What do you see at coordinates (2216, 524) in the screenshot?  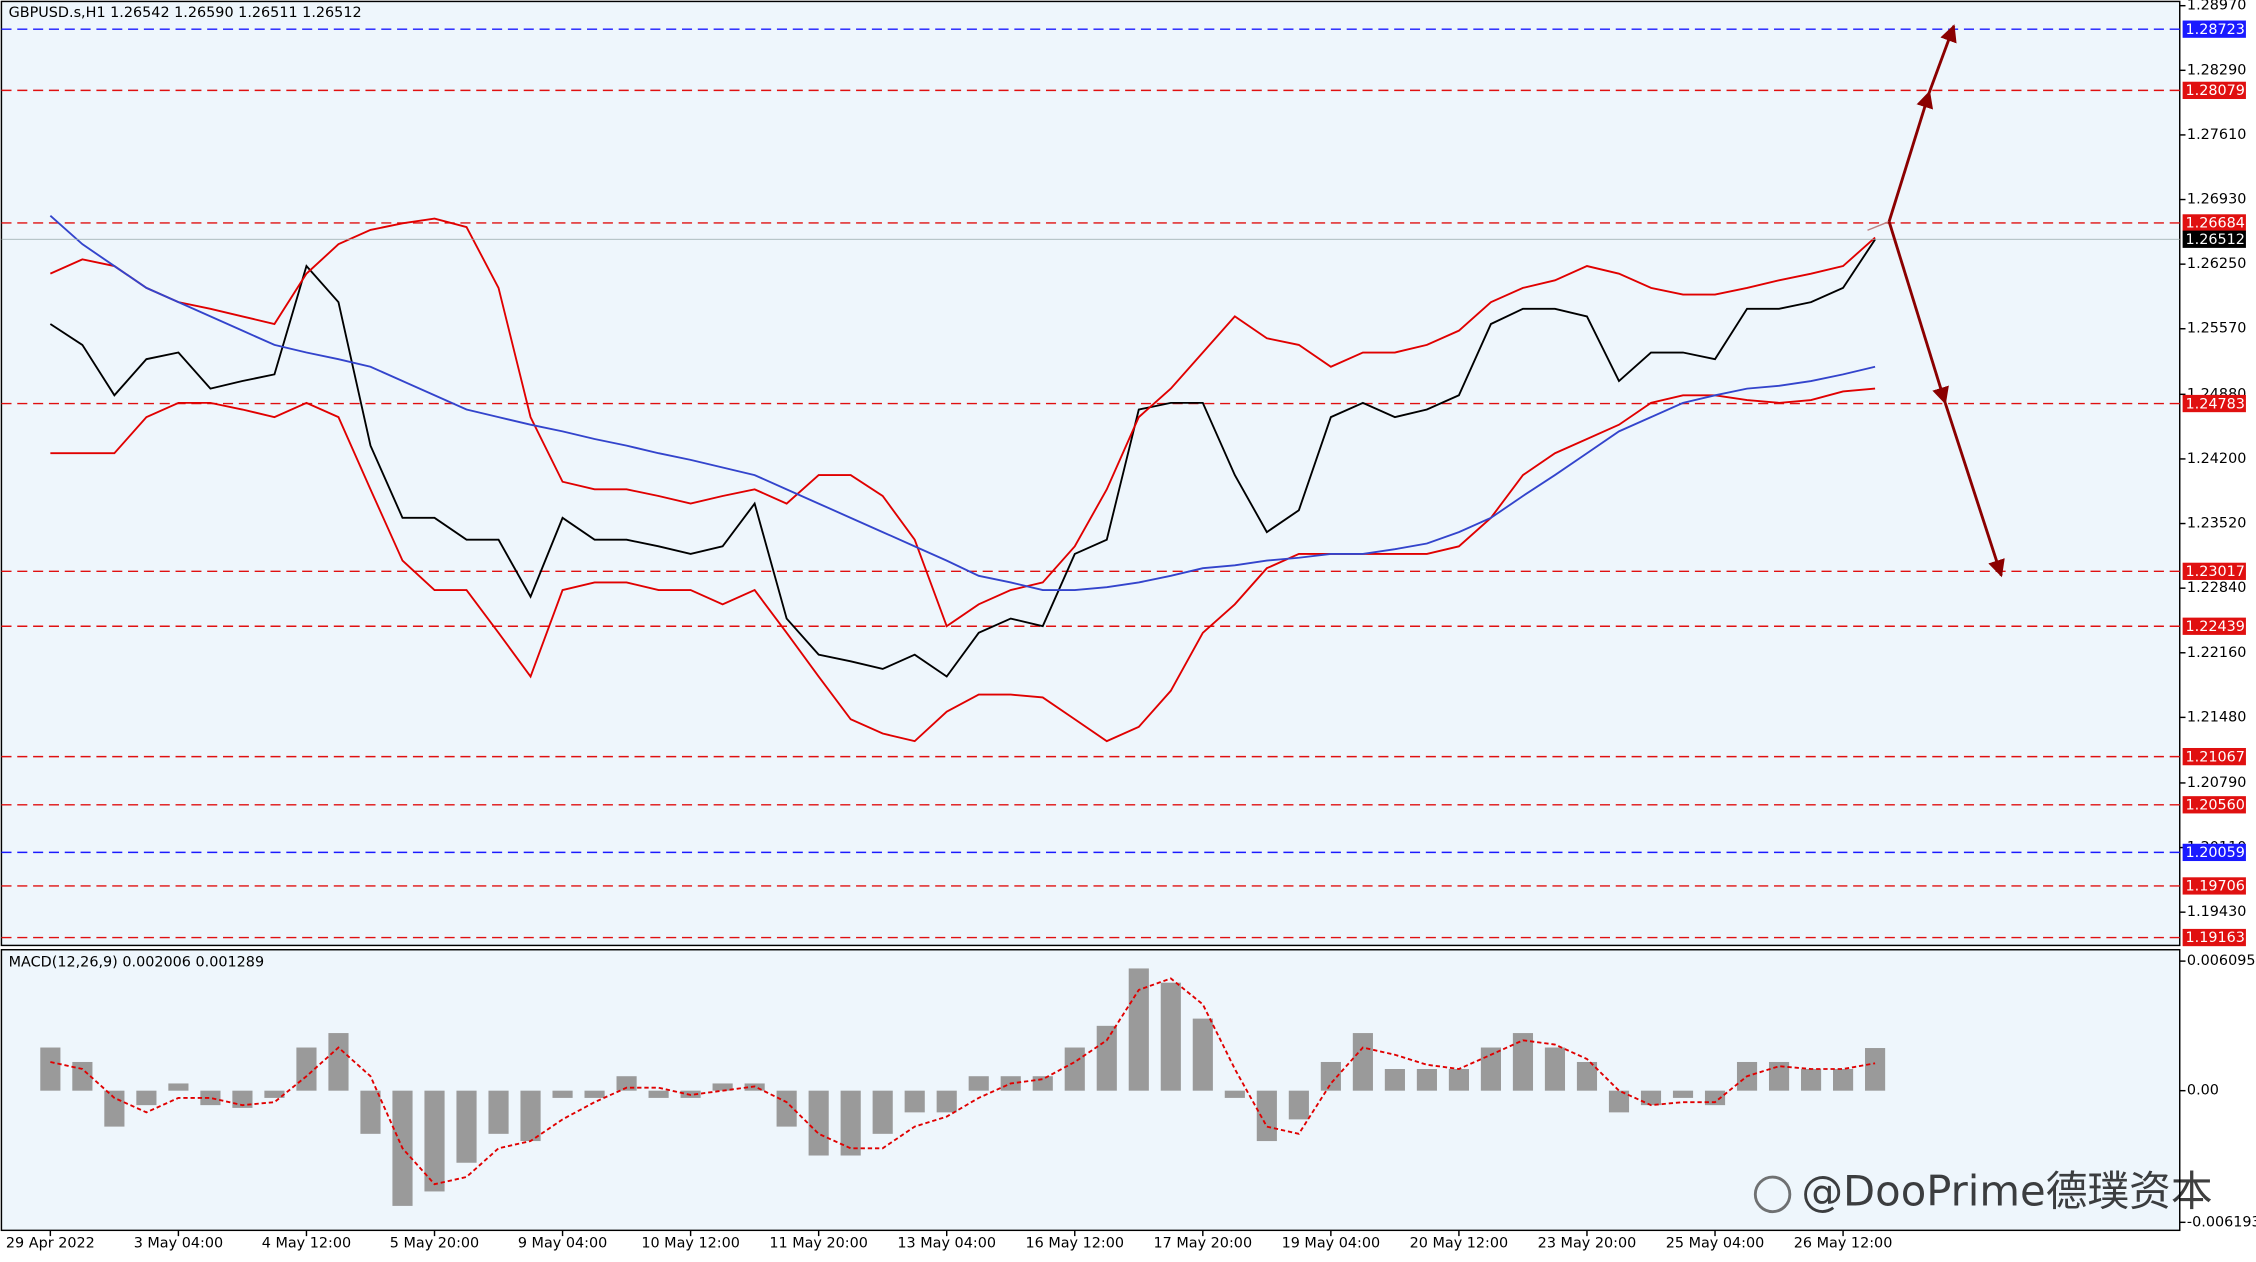 I see `y-tick-label: 1.23520` at bounding box center [2216, 524].